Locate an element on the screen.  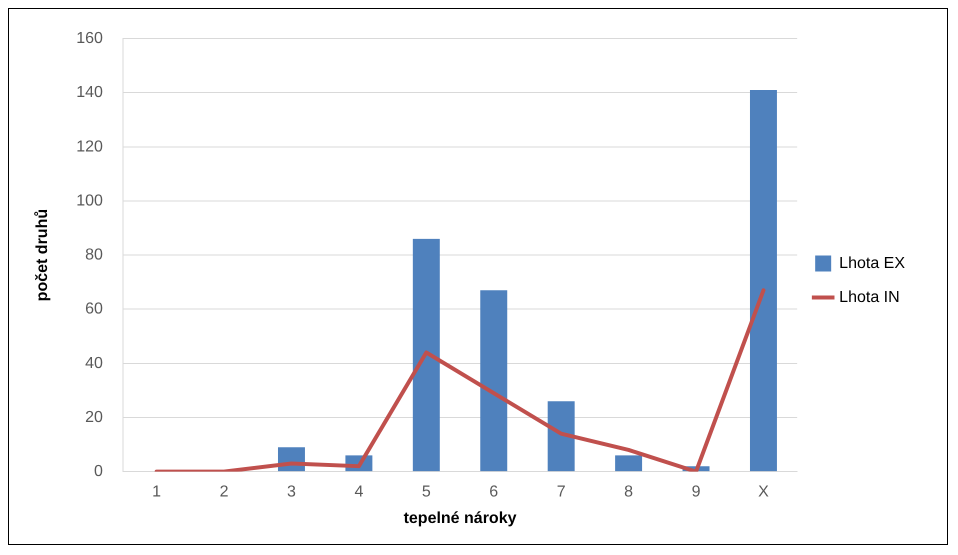
y-tick-label: 40 is located at coordinates (94, 363).